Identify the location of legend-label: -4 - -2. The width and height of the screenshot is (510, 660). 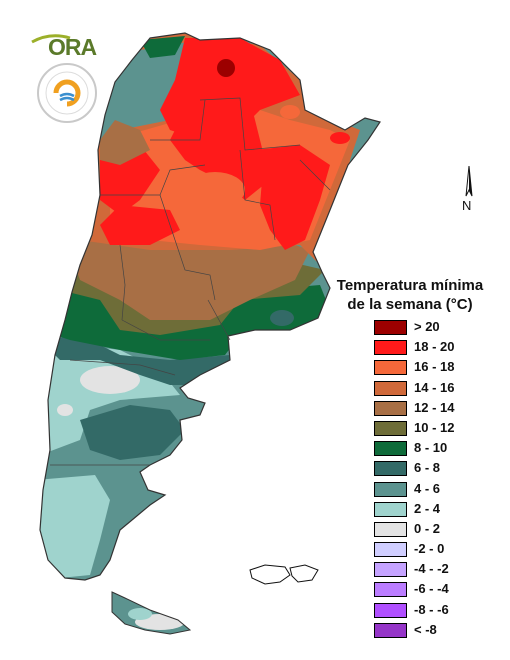
(431, 569).